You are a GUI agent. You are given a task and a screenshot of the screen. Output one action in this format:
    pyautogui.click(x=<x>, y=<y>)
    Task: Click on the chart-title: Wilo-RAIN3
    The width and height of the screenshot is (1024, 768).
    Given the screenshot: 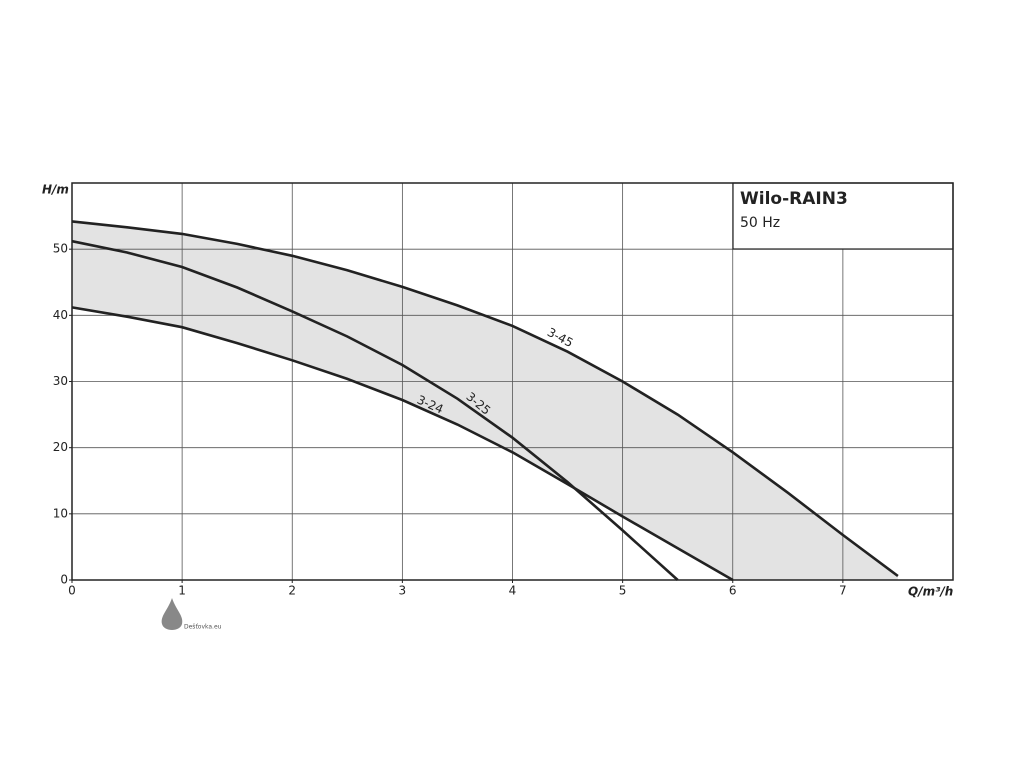 What is the action you would take?
    pyautogui.click(x=794, y=199)
    